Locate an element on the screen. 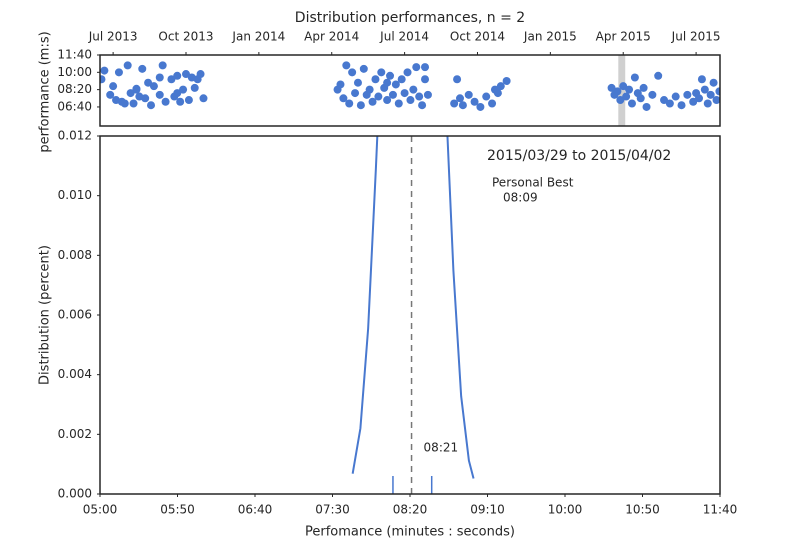  y-tick-label: 06:40 is located at coordinates (74, 106).